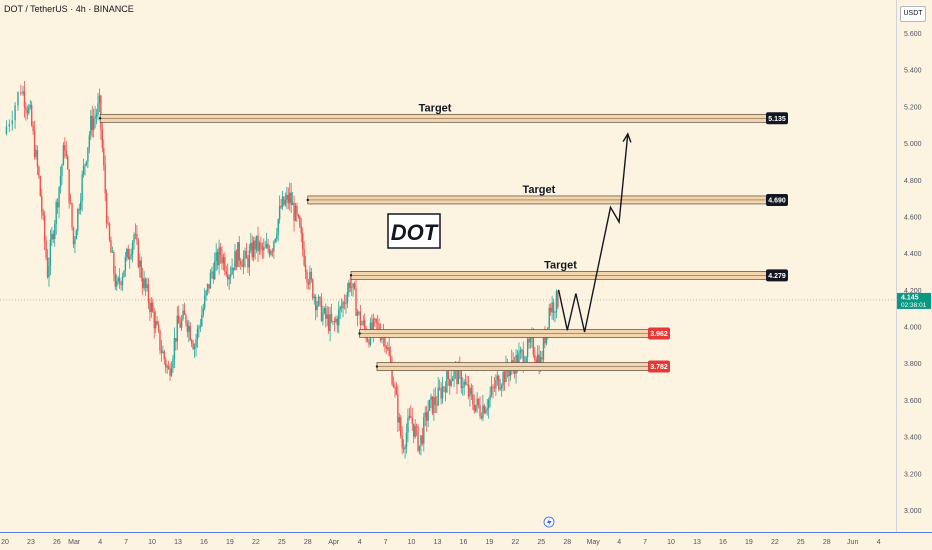  I want to click on current-price-badge-bg, so click(914, 300).